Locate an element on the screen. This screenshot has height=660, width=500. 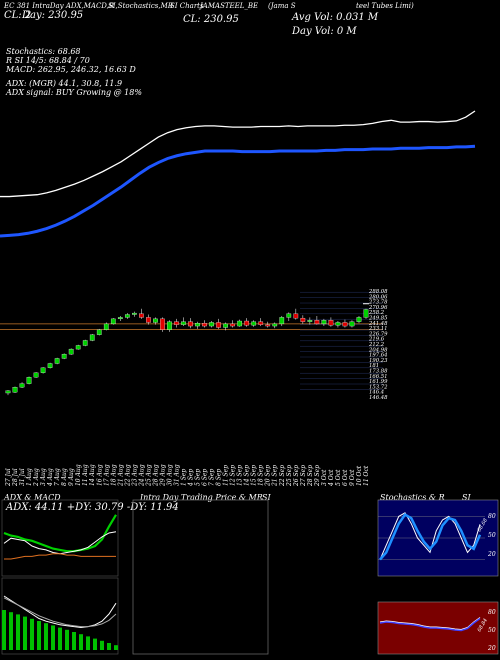
date-tick: 30 Aug is located at coordinates (169, 475).